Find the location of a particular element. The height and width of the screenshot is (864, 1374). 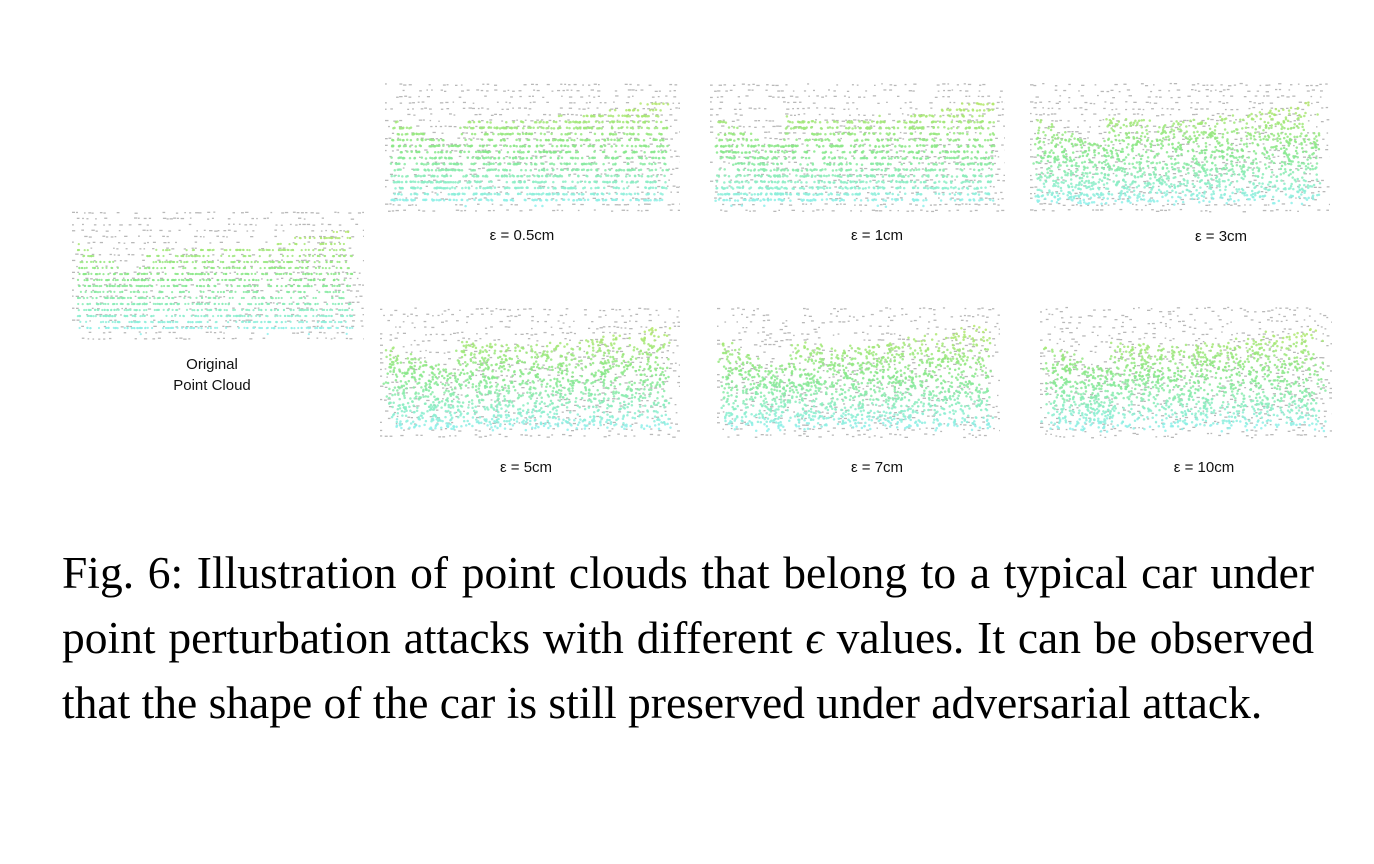

panel-label-eps-7: ε = 7cm is located at coordinates (877, 467).